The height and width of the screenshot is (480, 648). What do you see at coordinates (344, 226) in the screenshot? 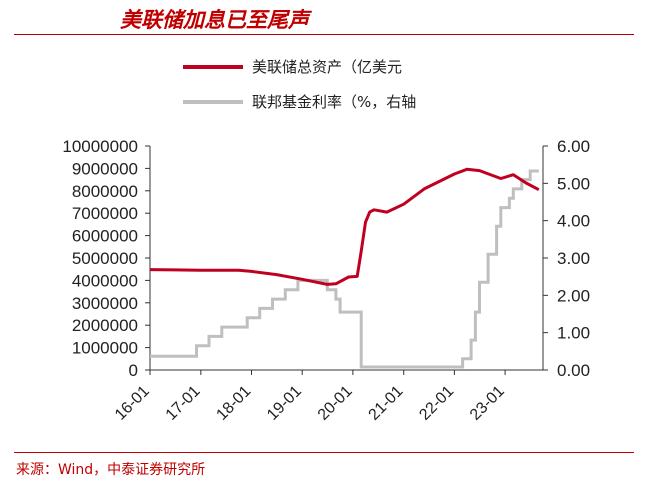
I see `fed-total-assets-line` at bounding box center [344, 226].